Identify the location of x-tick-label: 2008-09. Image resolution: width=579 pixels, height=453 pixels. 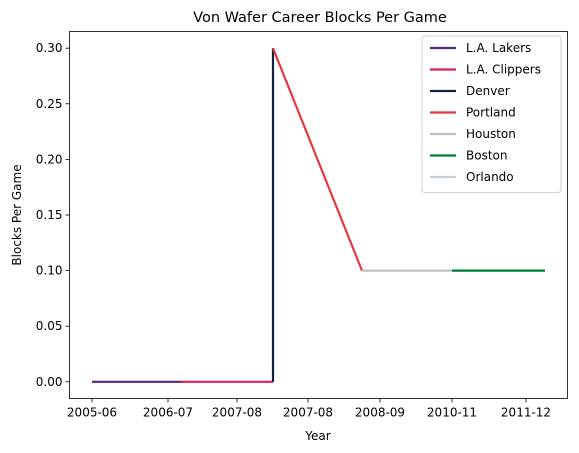
(380, 413).